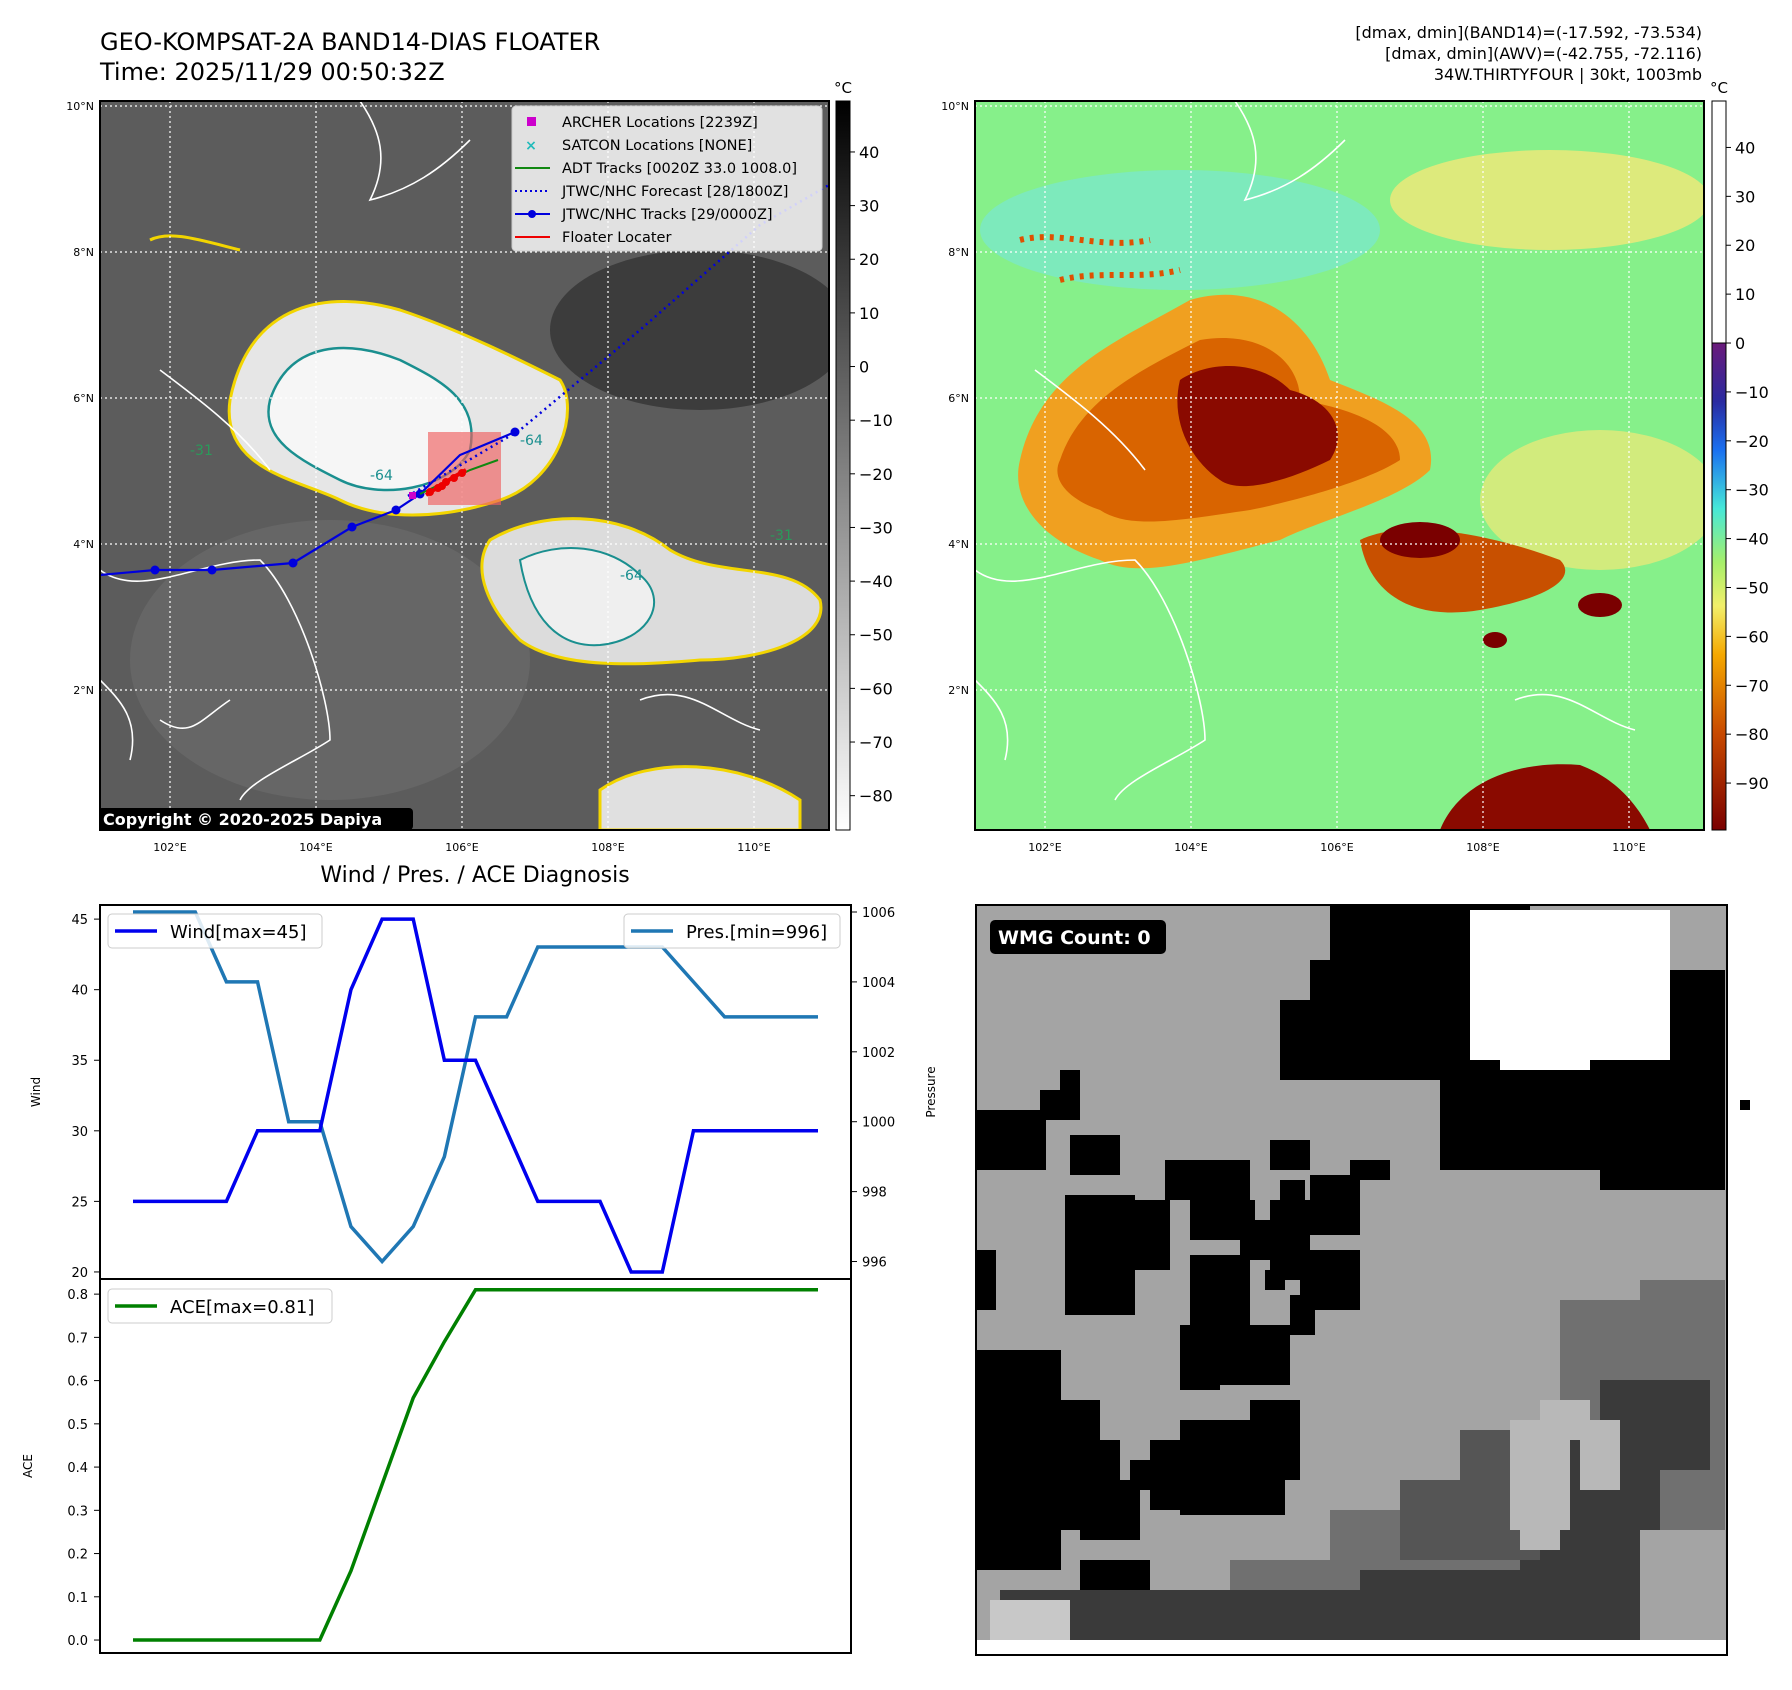 The height and width of the screenshot is (1690, 1792). I want to click on awv-storm-south, so click(1545, 797).